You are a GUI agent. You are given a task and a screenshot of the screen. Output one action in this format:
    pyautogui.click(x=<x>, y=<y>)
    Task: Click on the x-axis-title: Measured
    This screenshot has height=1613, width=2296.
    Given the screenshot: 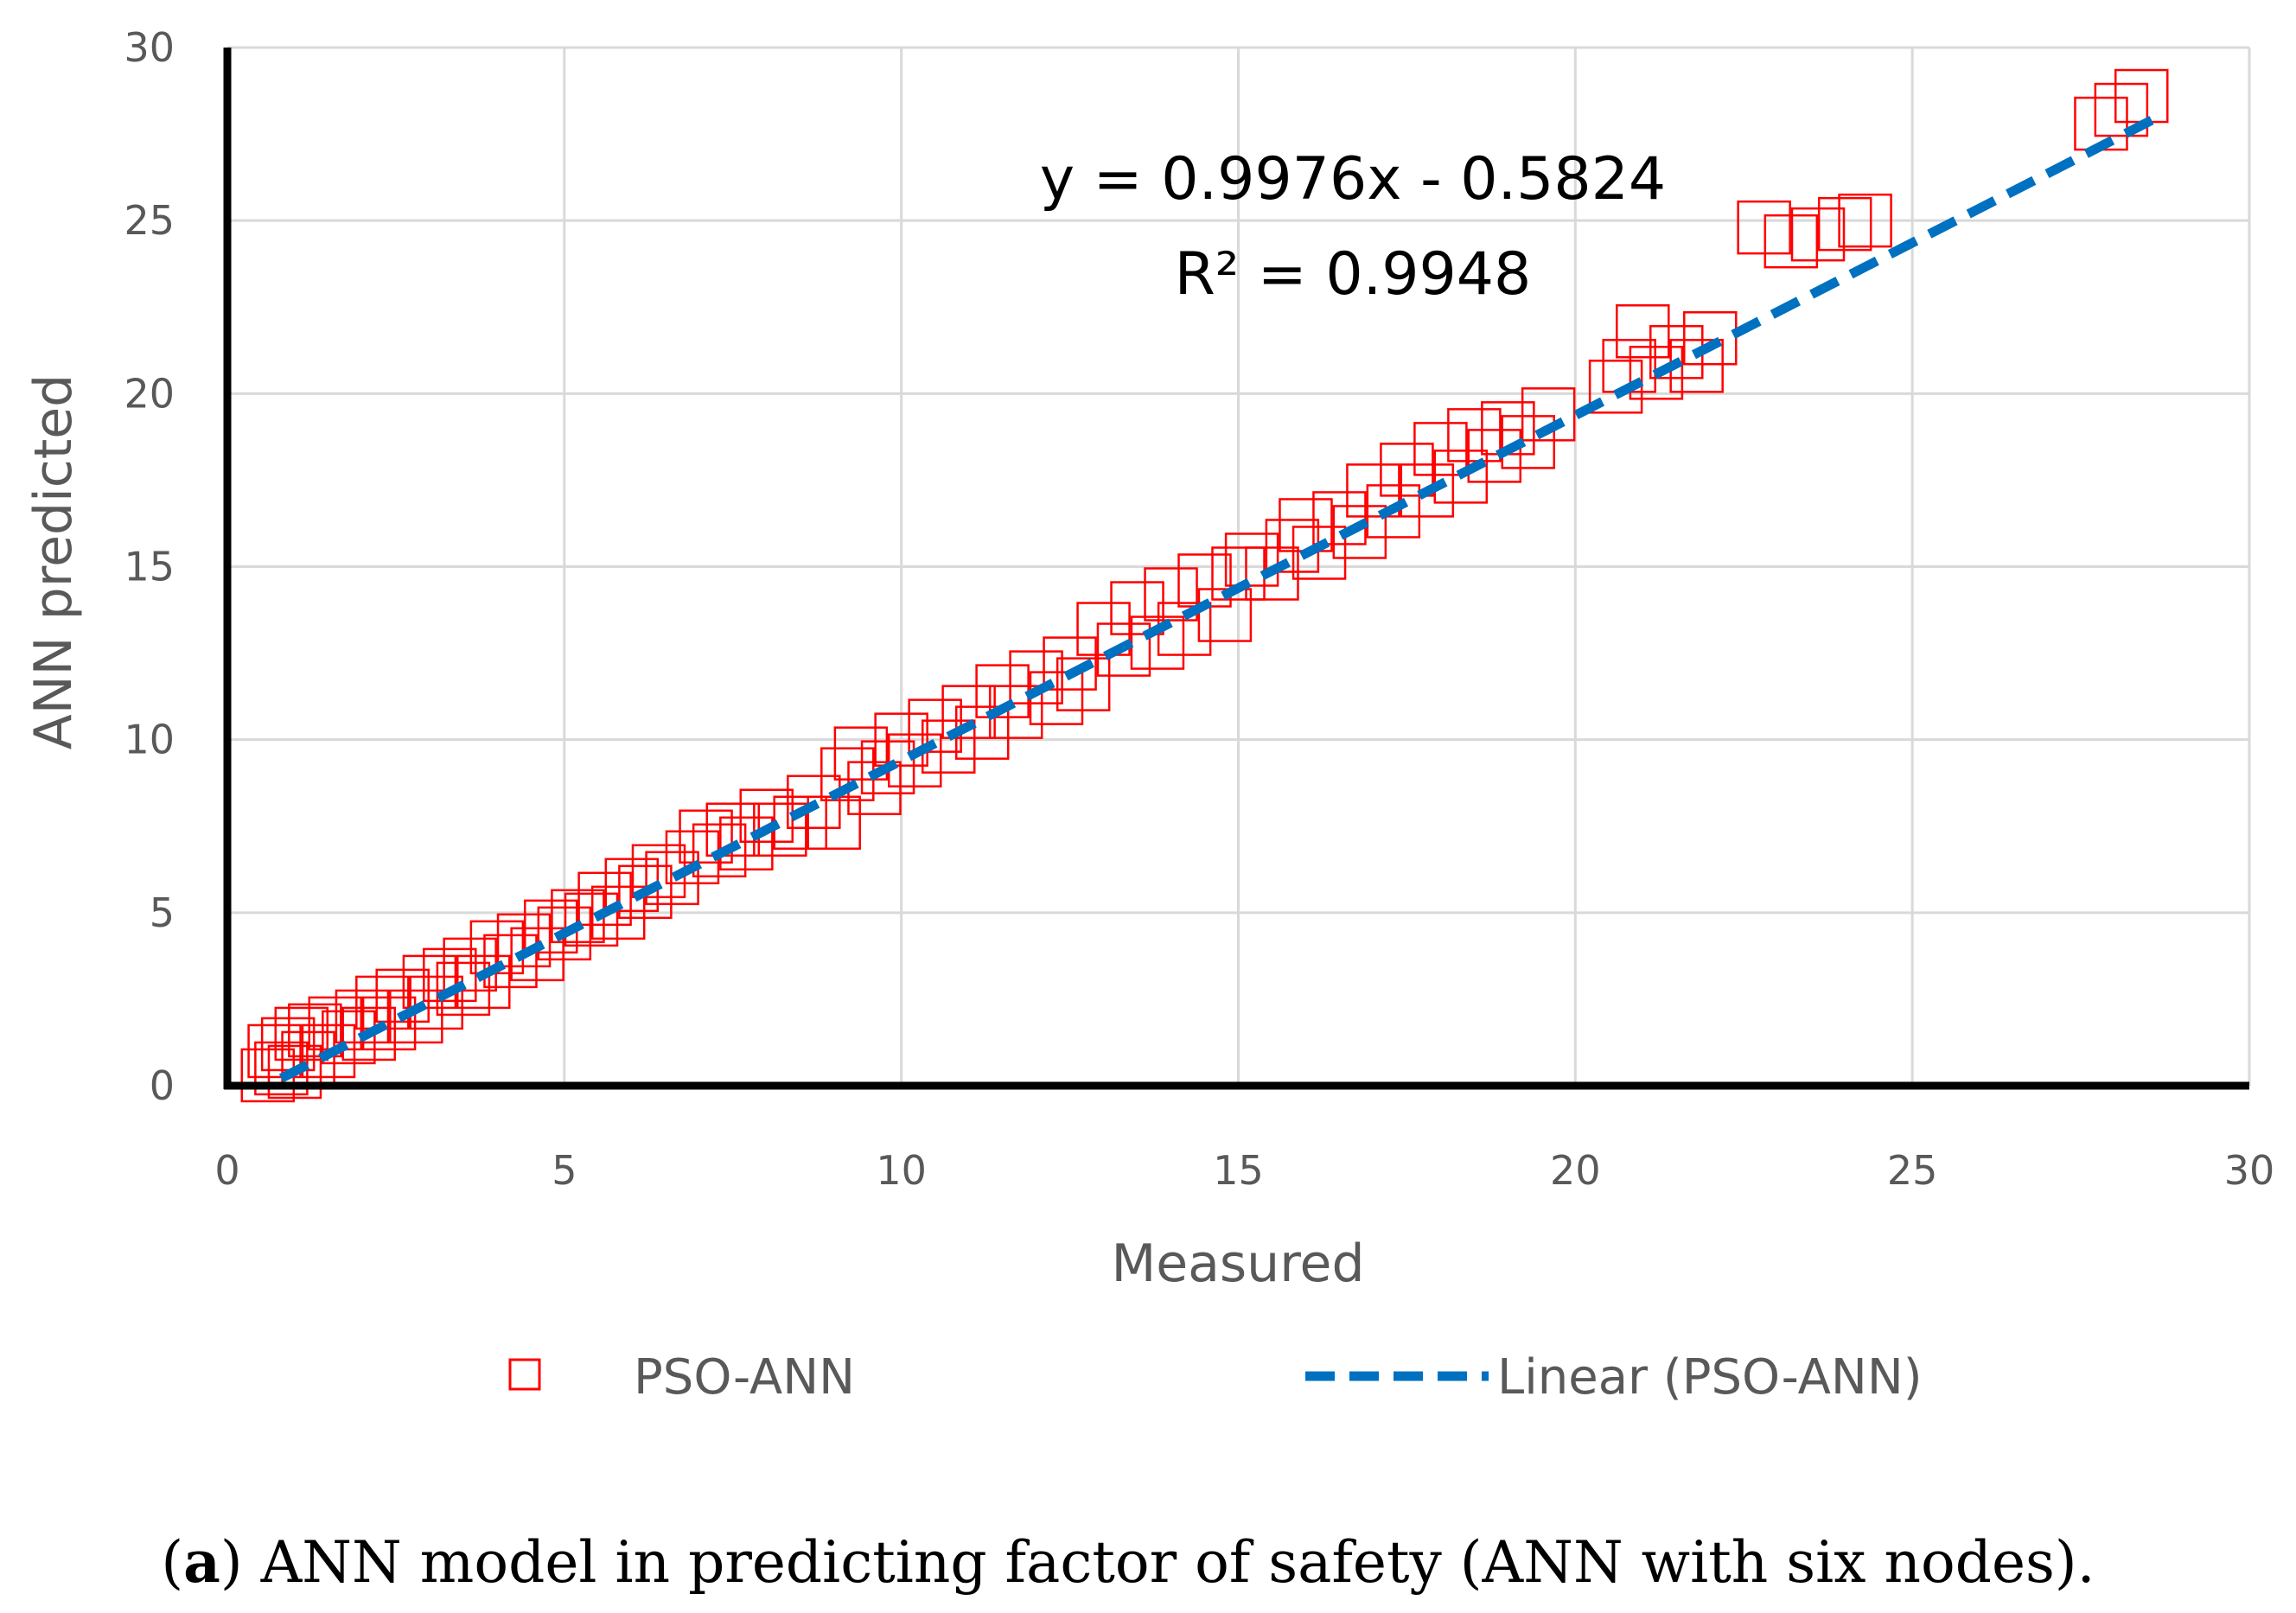 What is the action you would take?
    pyautogui.click(x=1237, y=1264)
    